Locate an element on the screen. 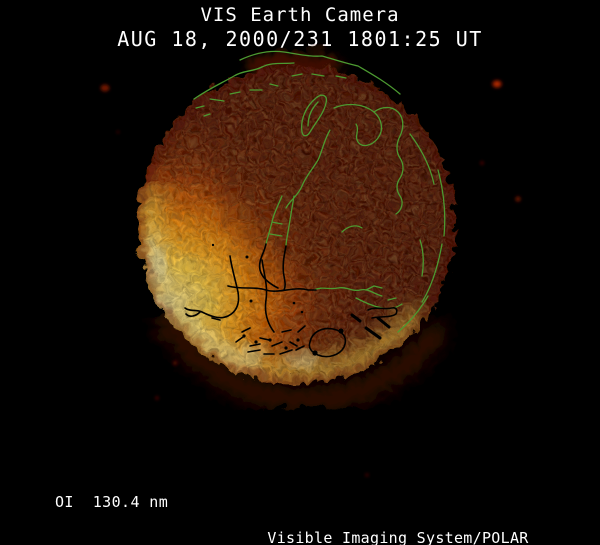 The image size is (600, 545). bottom-halo is located at coordinates (297, 358).